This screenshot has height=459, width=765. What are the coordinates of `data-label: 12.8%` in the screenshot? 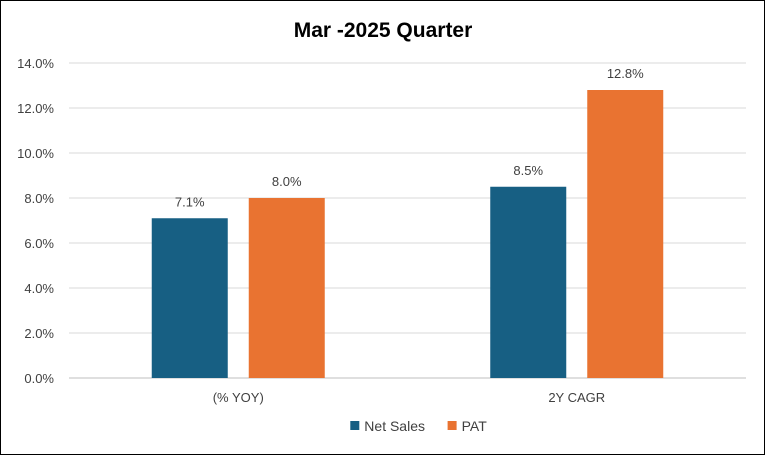 It's located at (625, 73).